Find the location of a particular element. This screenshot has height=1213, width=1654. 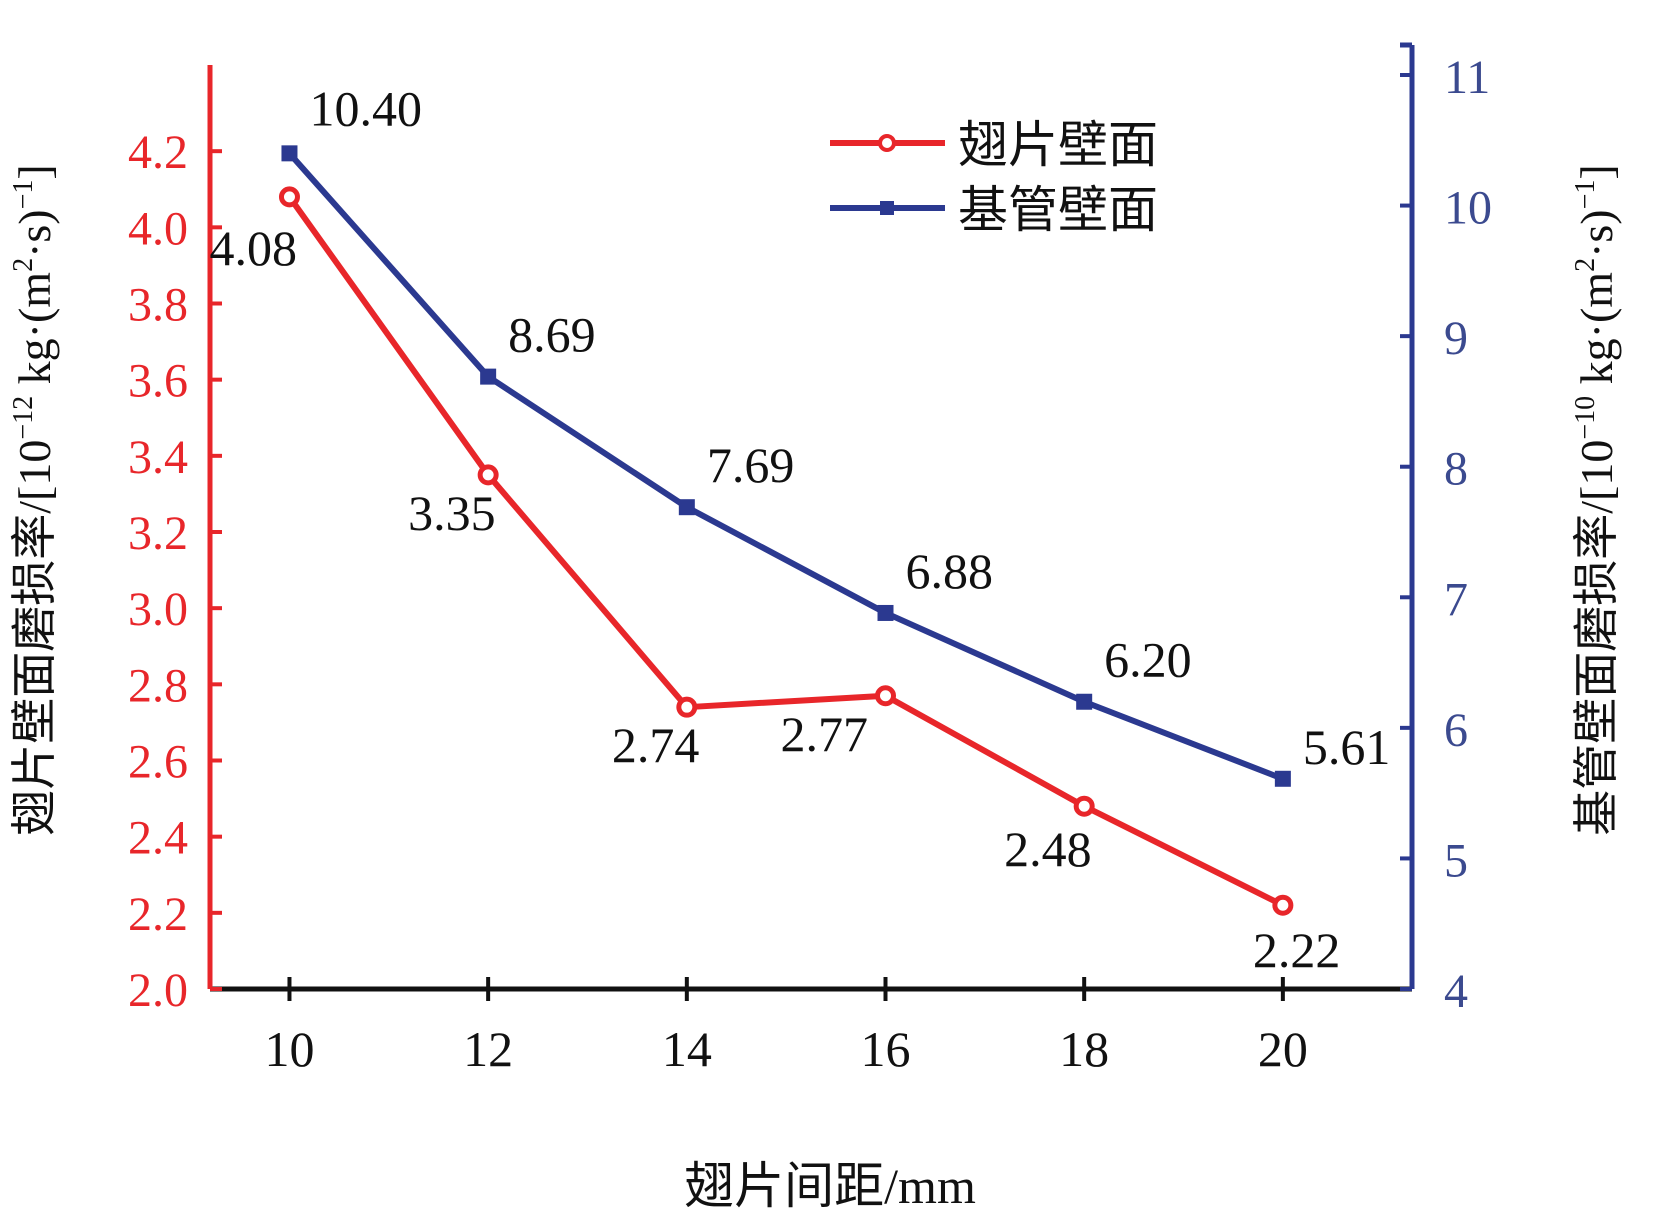

data-label-fin: 2.74 is located at coordinates (656, 745).